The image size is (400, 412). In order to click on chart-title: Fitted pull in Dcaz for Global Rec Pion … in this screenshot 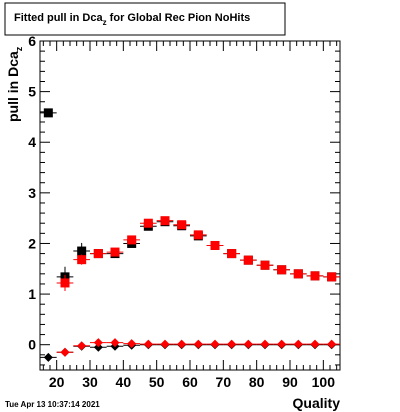, I will do `click(132, 19)`.